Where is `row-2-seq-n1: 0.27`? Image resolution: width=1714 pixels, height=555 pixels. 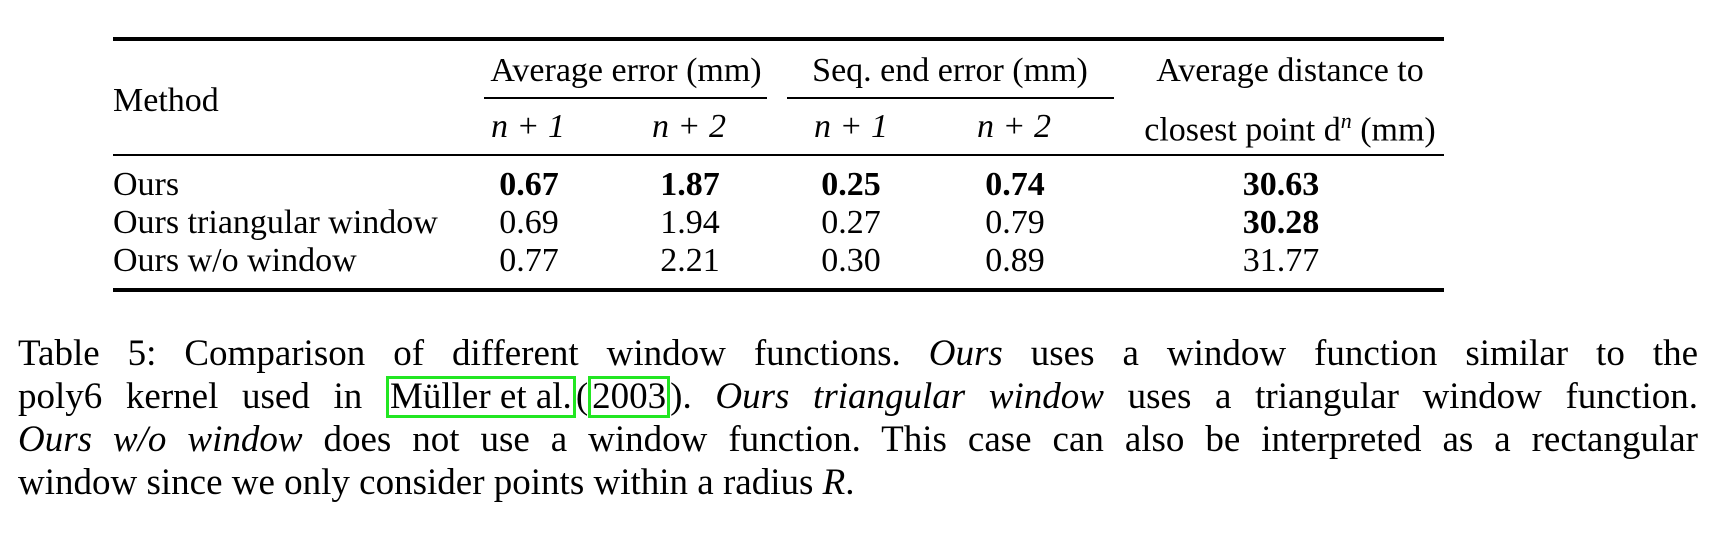 row-2-seq-n1: 0.27 is located at coordinates (851, 222).